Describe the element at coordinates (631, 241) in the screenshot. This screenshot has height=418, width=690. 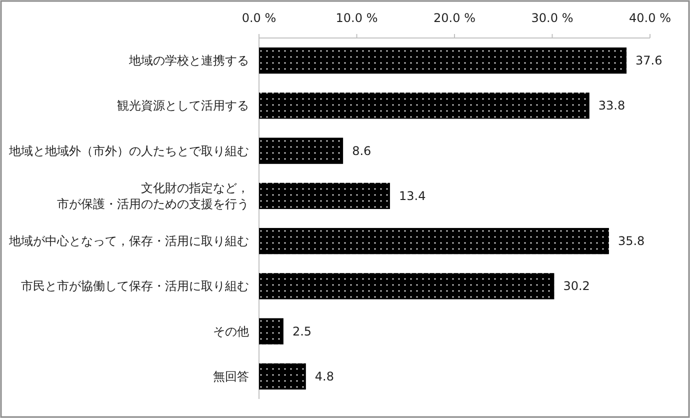
I see `data-label: 35.8` at that location.